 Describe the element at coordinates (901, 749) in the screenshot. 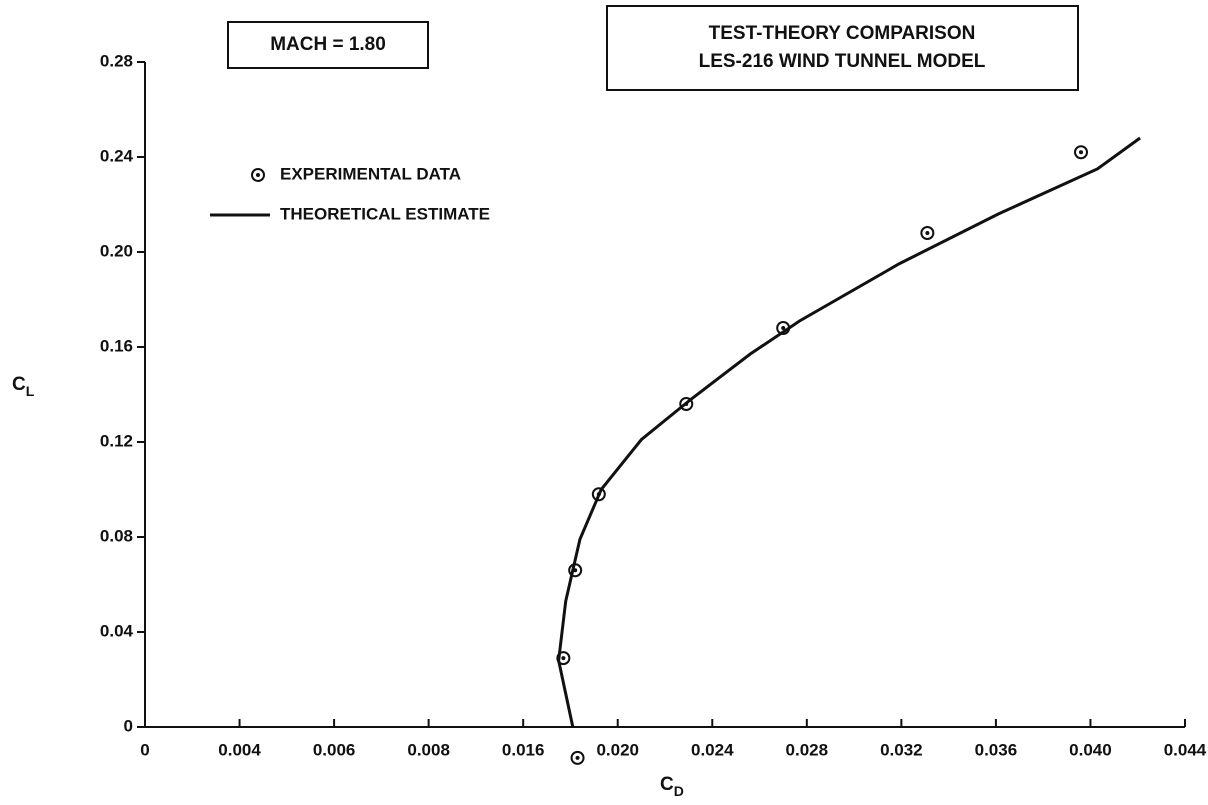

I see `x-tick-label: 0.032` at that location.